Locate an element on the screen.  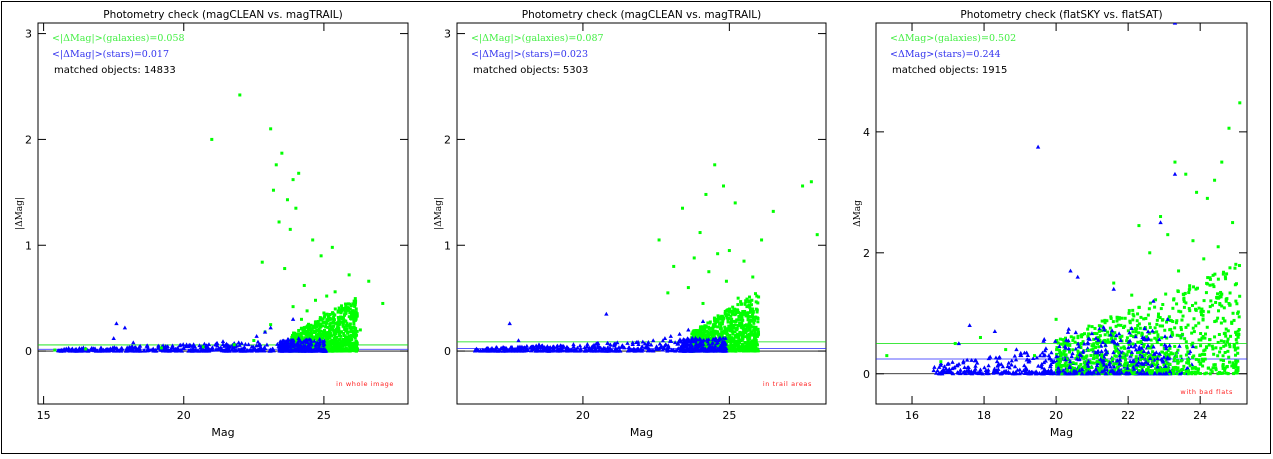
x-tick-label: 24 is located at coordinates (1200, 415).